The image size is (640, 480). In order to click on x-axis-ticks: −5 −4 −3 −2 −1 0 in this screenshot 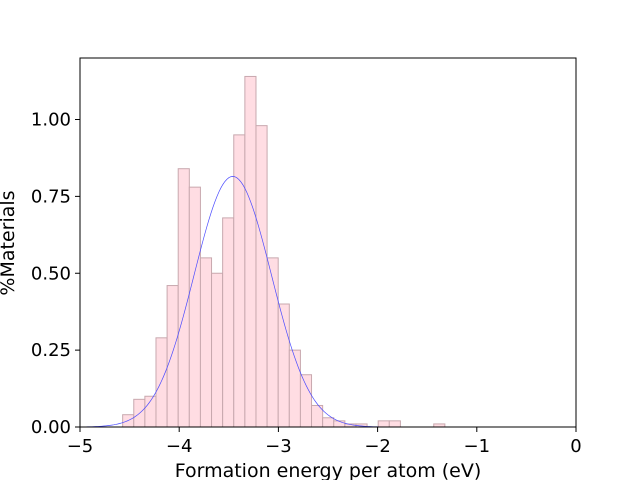, I will do `click(324, 442)`.